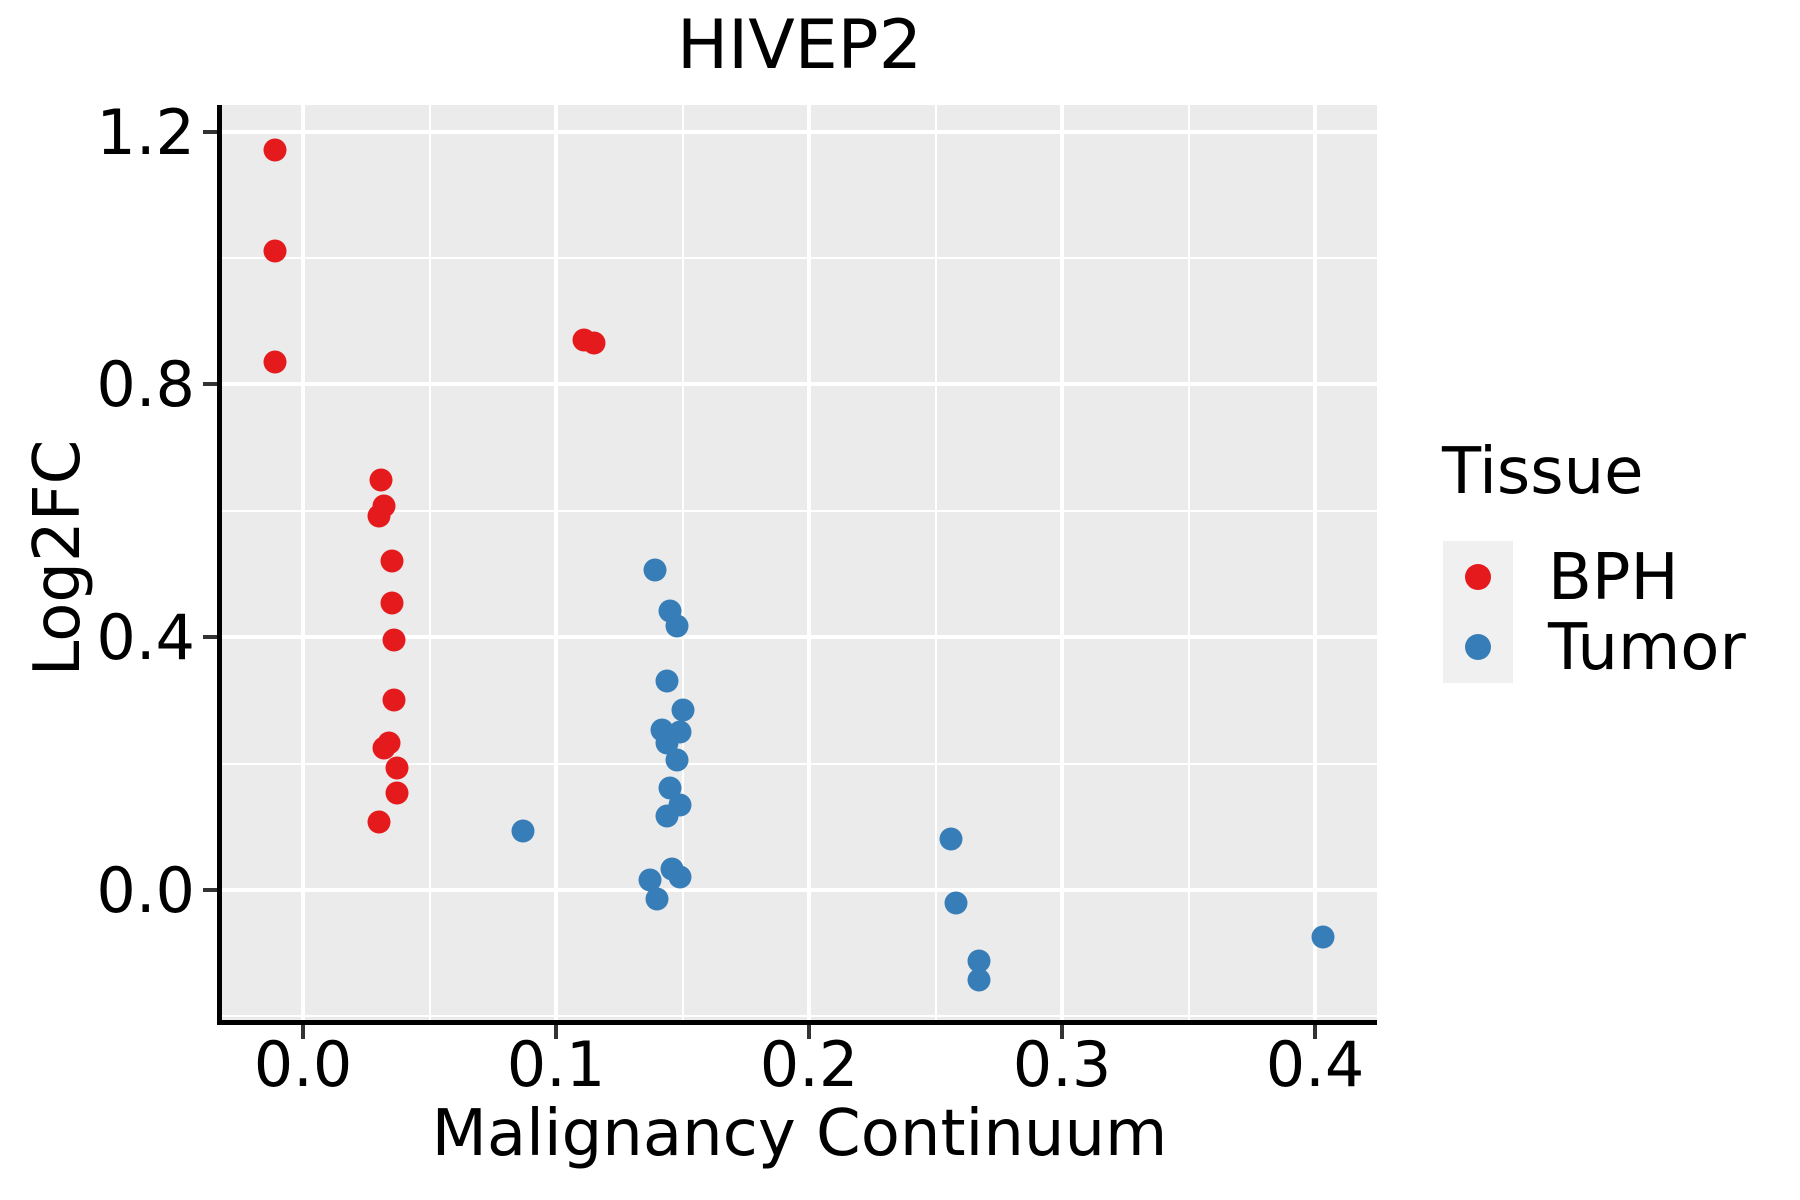  What do you see at coordinates (145, 385) in the screenshot?
I see `y-tick-label: 0.8` at bounding box center [145, 385].